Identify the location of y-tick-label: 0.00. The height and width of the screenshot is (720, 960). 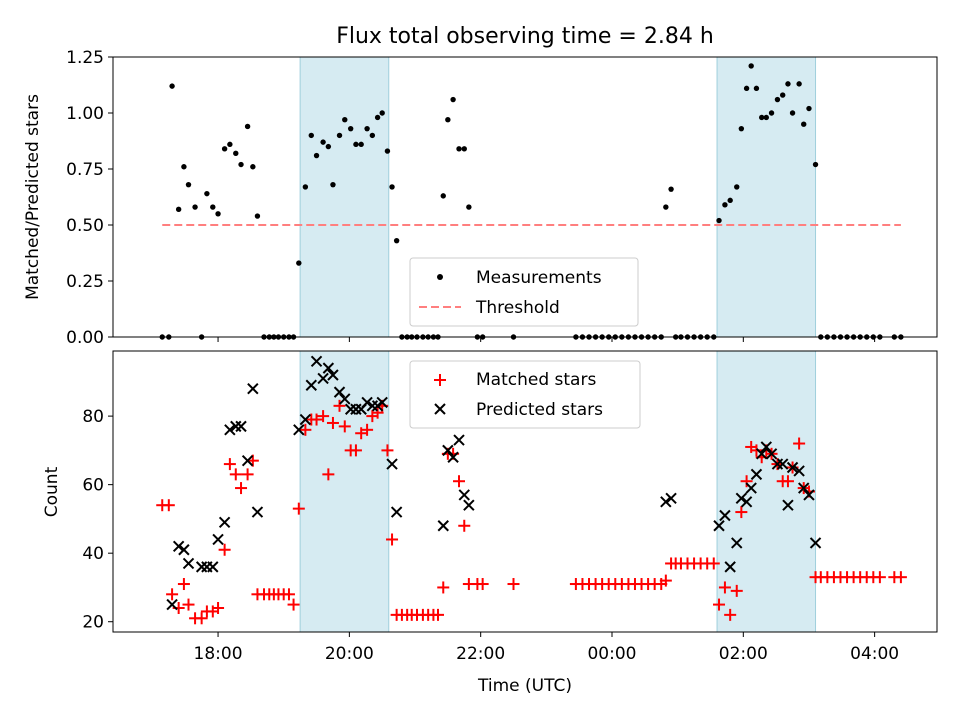
(85, 338).